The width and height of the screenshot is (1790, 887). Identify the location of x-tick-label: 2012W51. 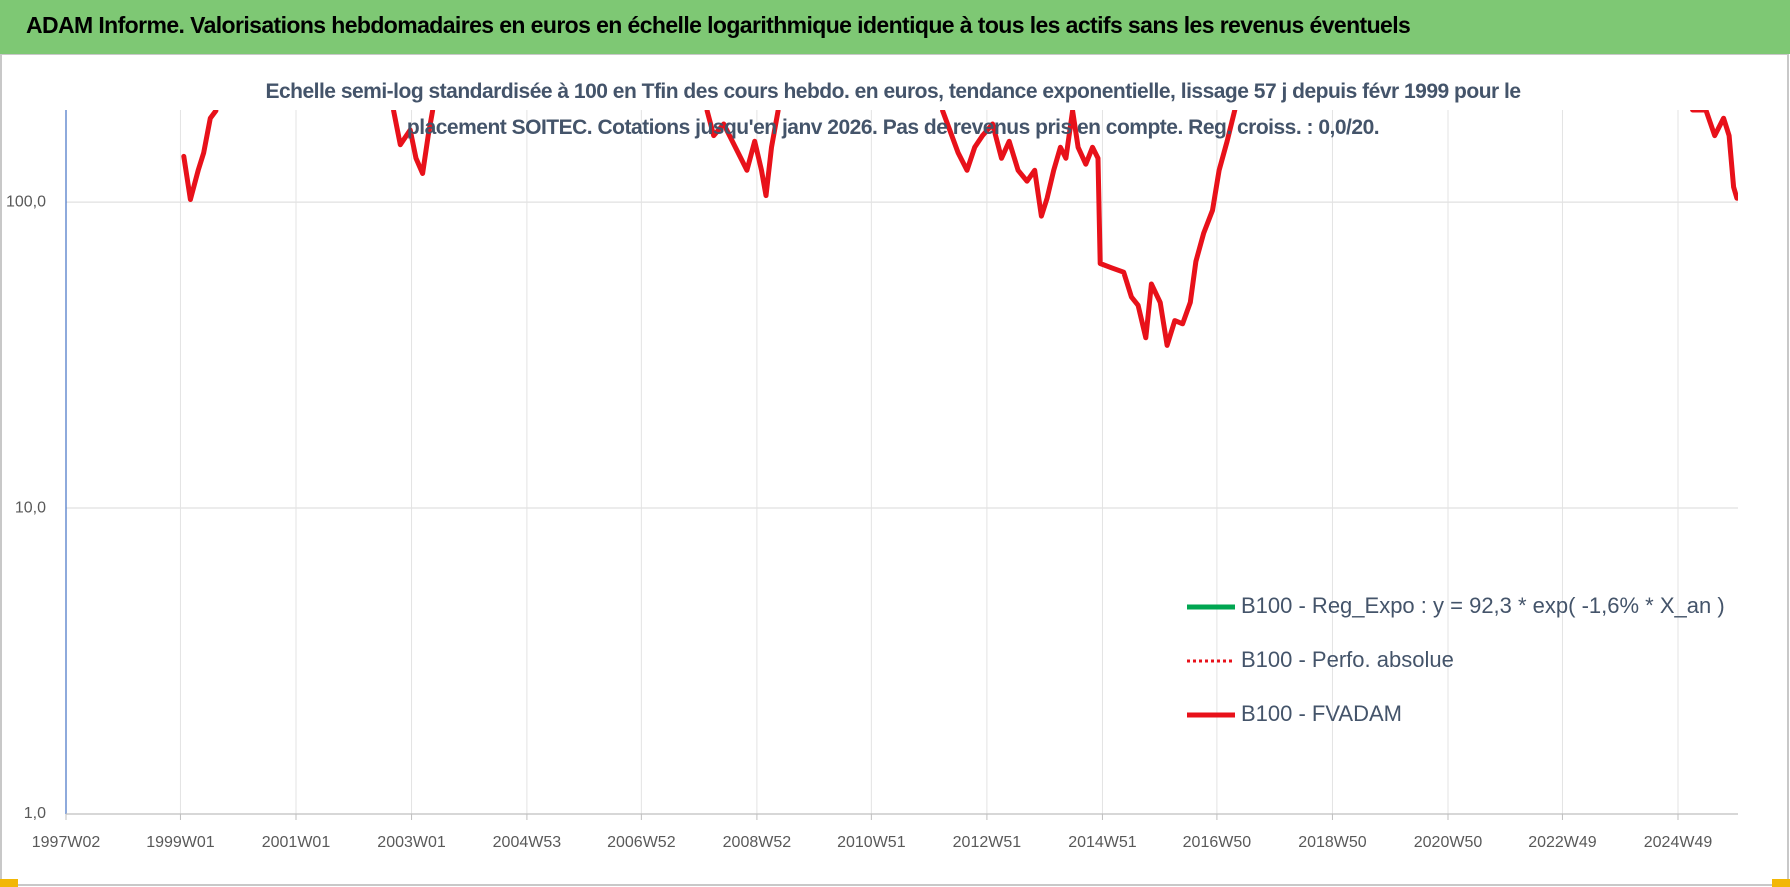
(987, 842).